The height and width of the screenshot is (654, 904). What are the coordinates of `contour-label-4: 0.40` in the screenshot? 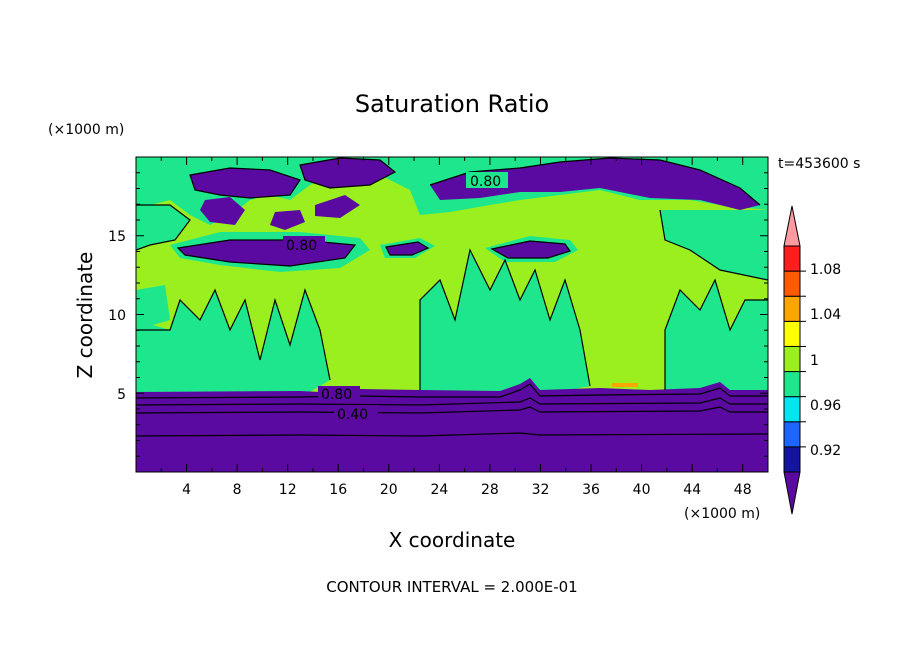 It's located at (352, 415).